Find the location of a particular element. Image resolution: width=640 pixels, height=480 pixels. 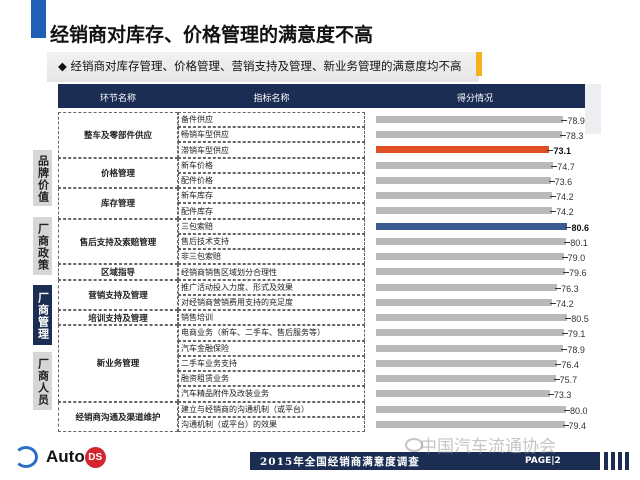

indicator-cell: 三包索赔 is located at coordinates (271, 226).